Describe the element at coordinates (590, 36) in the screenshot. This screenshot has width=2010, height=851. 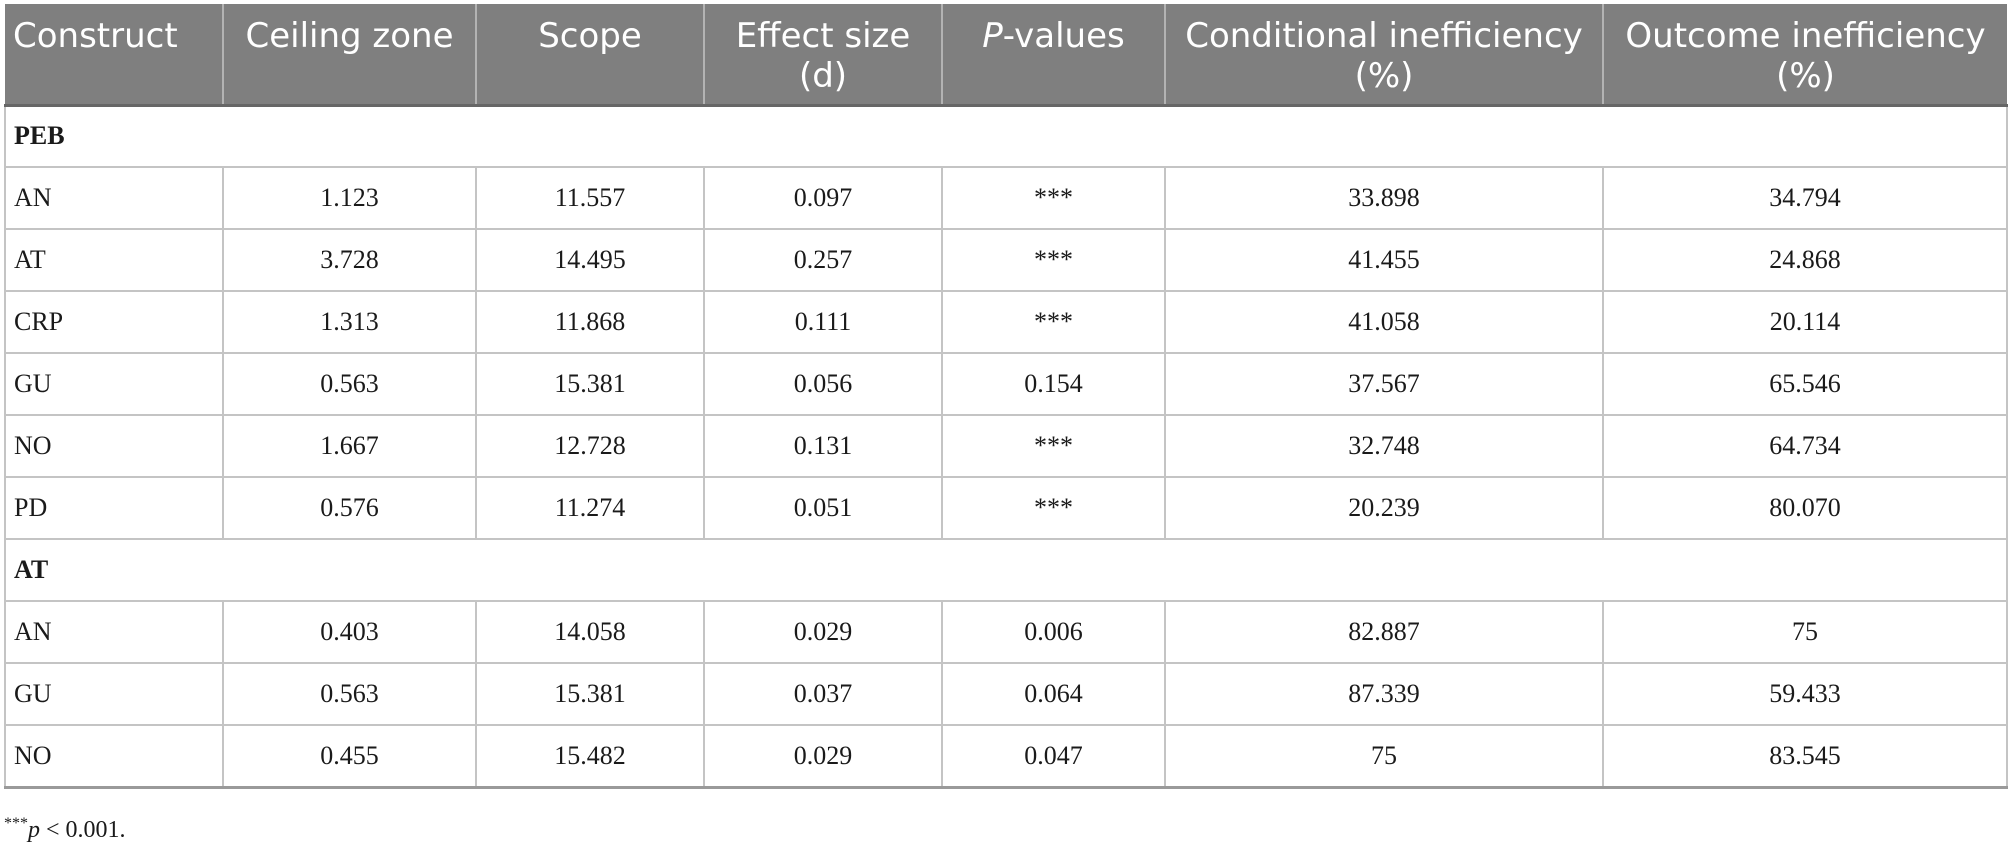
I see `header-label: Scope` at that location.